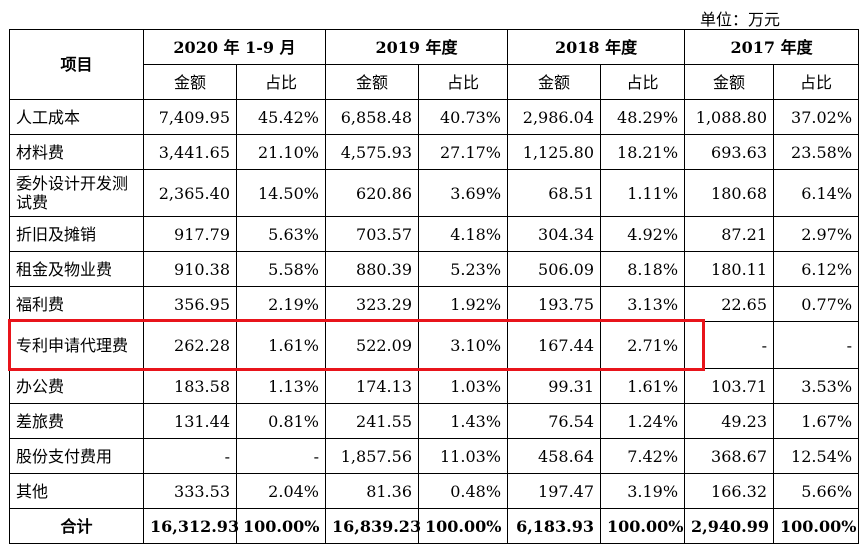 The image size is (863, 551). Describe the element at coordinates (372, 304) in the screenshot. I see `amount-cell: 323.29` at that location.